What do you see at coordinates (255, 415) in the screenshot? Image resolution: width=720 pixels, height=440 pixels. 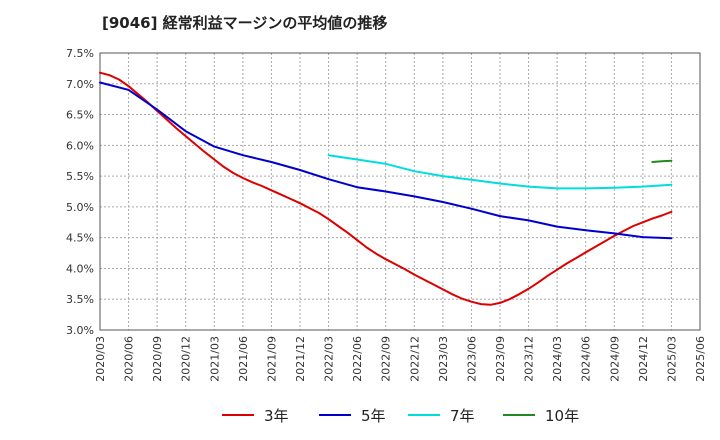 I see `legend-item: 3年` at bounding box center [255, 415].